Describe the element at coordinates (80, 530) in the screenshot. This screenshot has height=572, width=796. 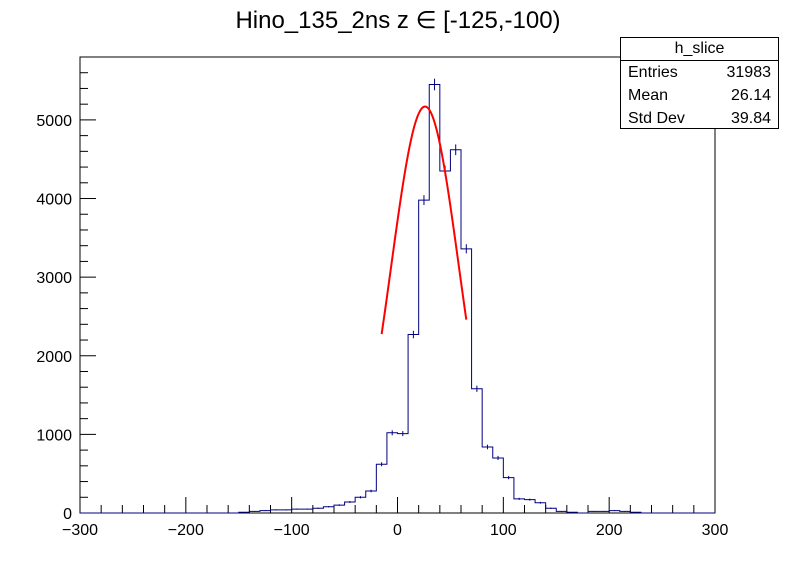
I see `x-tick-label: −300` at that location.